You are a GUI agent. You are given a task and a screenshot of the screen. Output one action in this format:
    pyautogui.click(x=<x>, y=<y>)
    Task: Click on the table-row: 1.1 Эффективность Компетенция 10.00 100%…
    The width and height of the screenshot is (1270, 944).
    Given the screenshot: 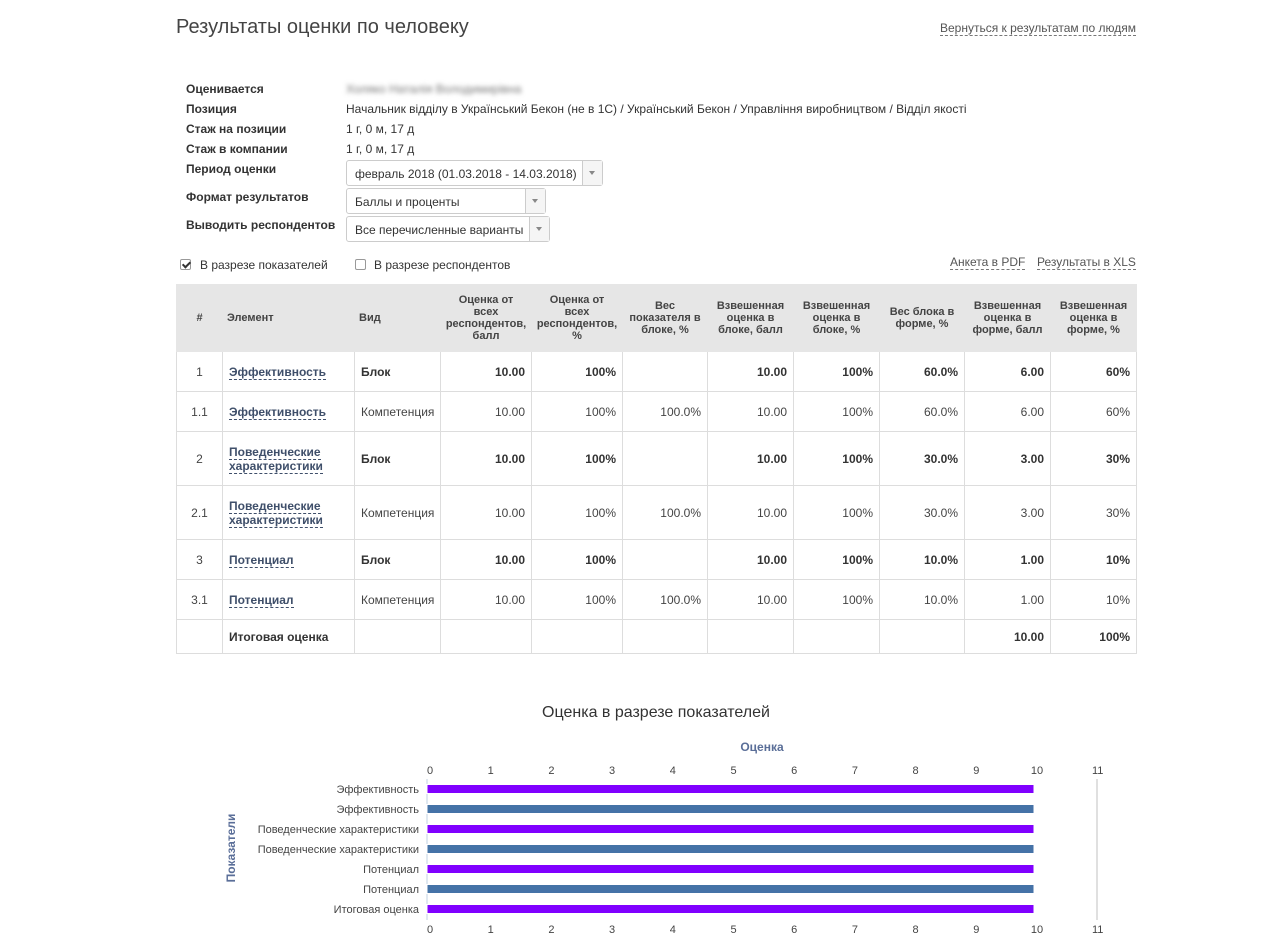 What is the action you would take?
    pyautogui.click(x=656, y=411)
    